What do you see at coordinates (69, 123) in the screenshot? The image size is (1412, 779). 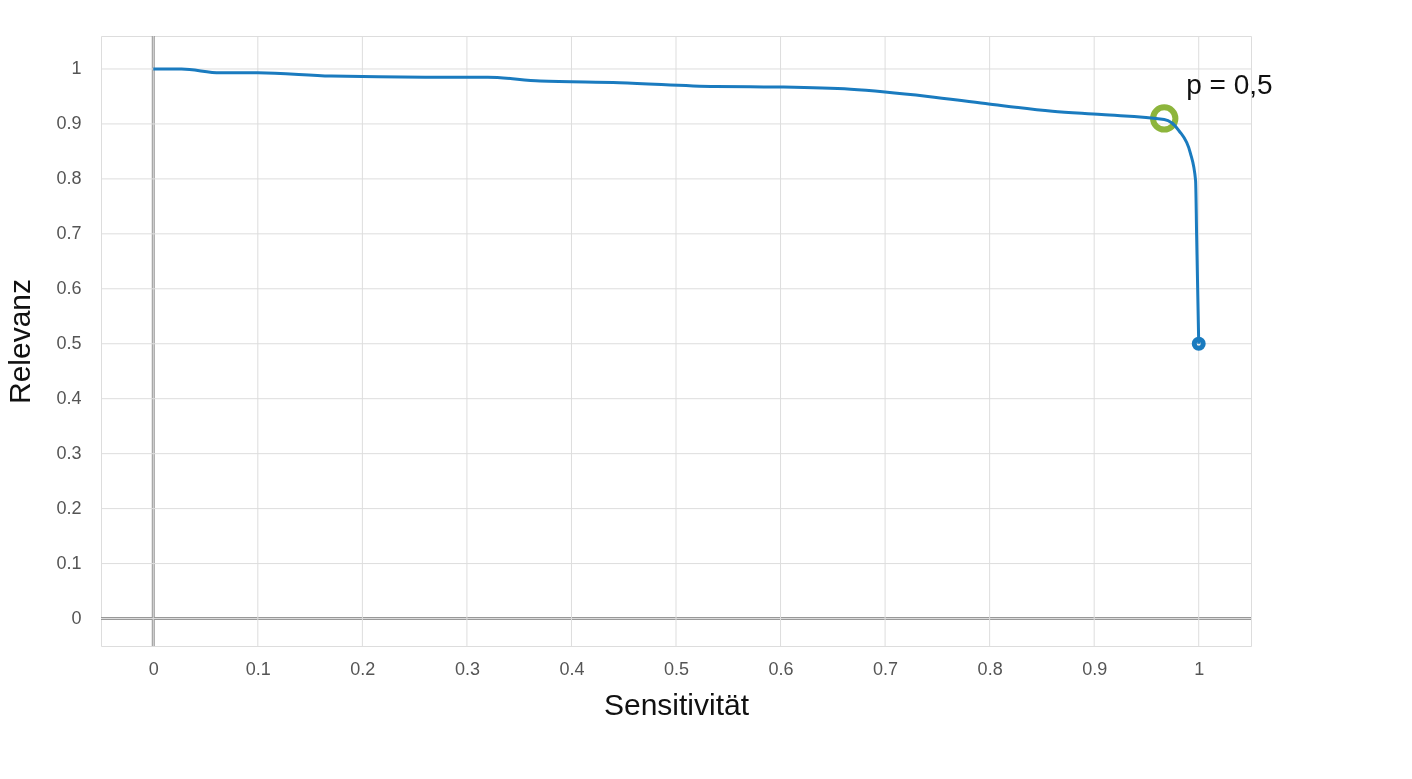 I see `y-tick-label: 0.9` at bounding box center [69, 123].